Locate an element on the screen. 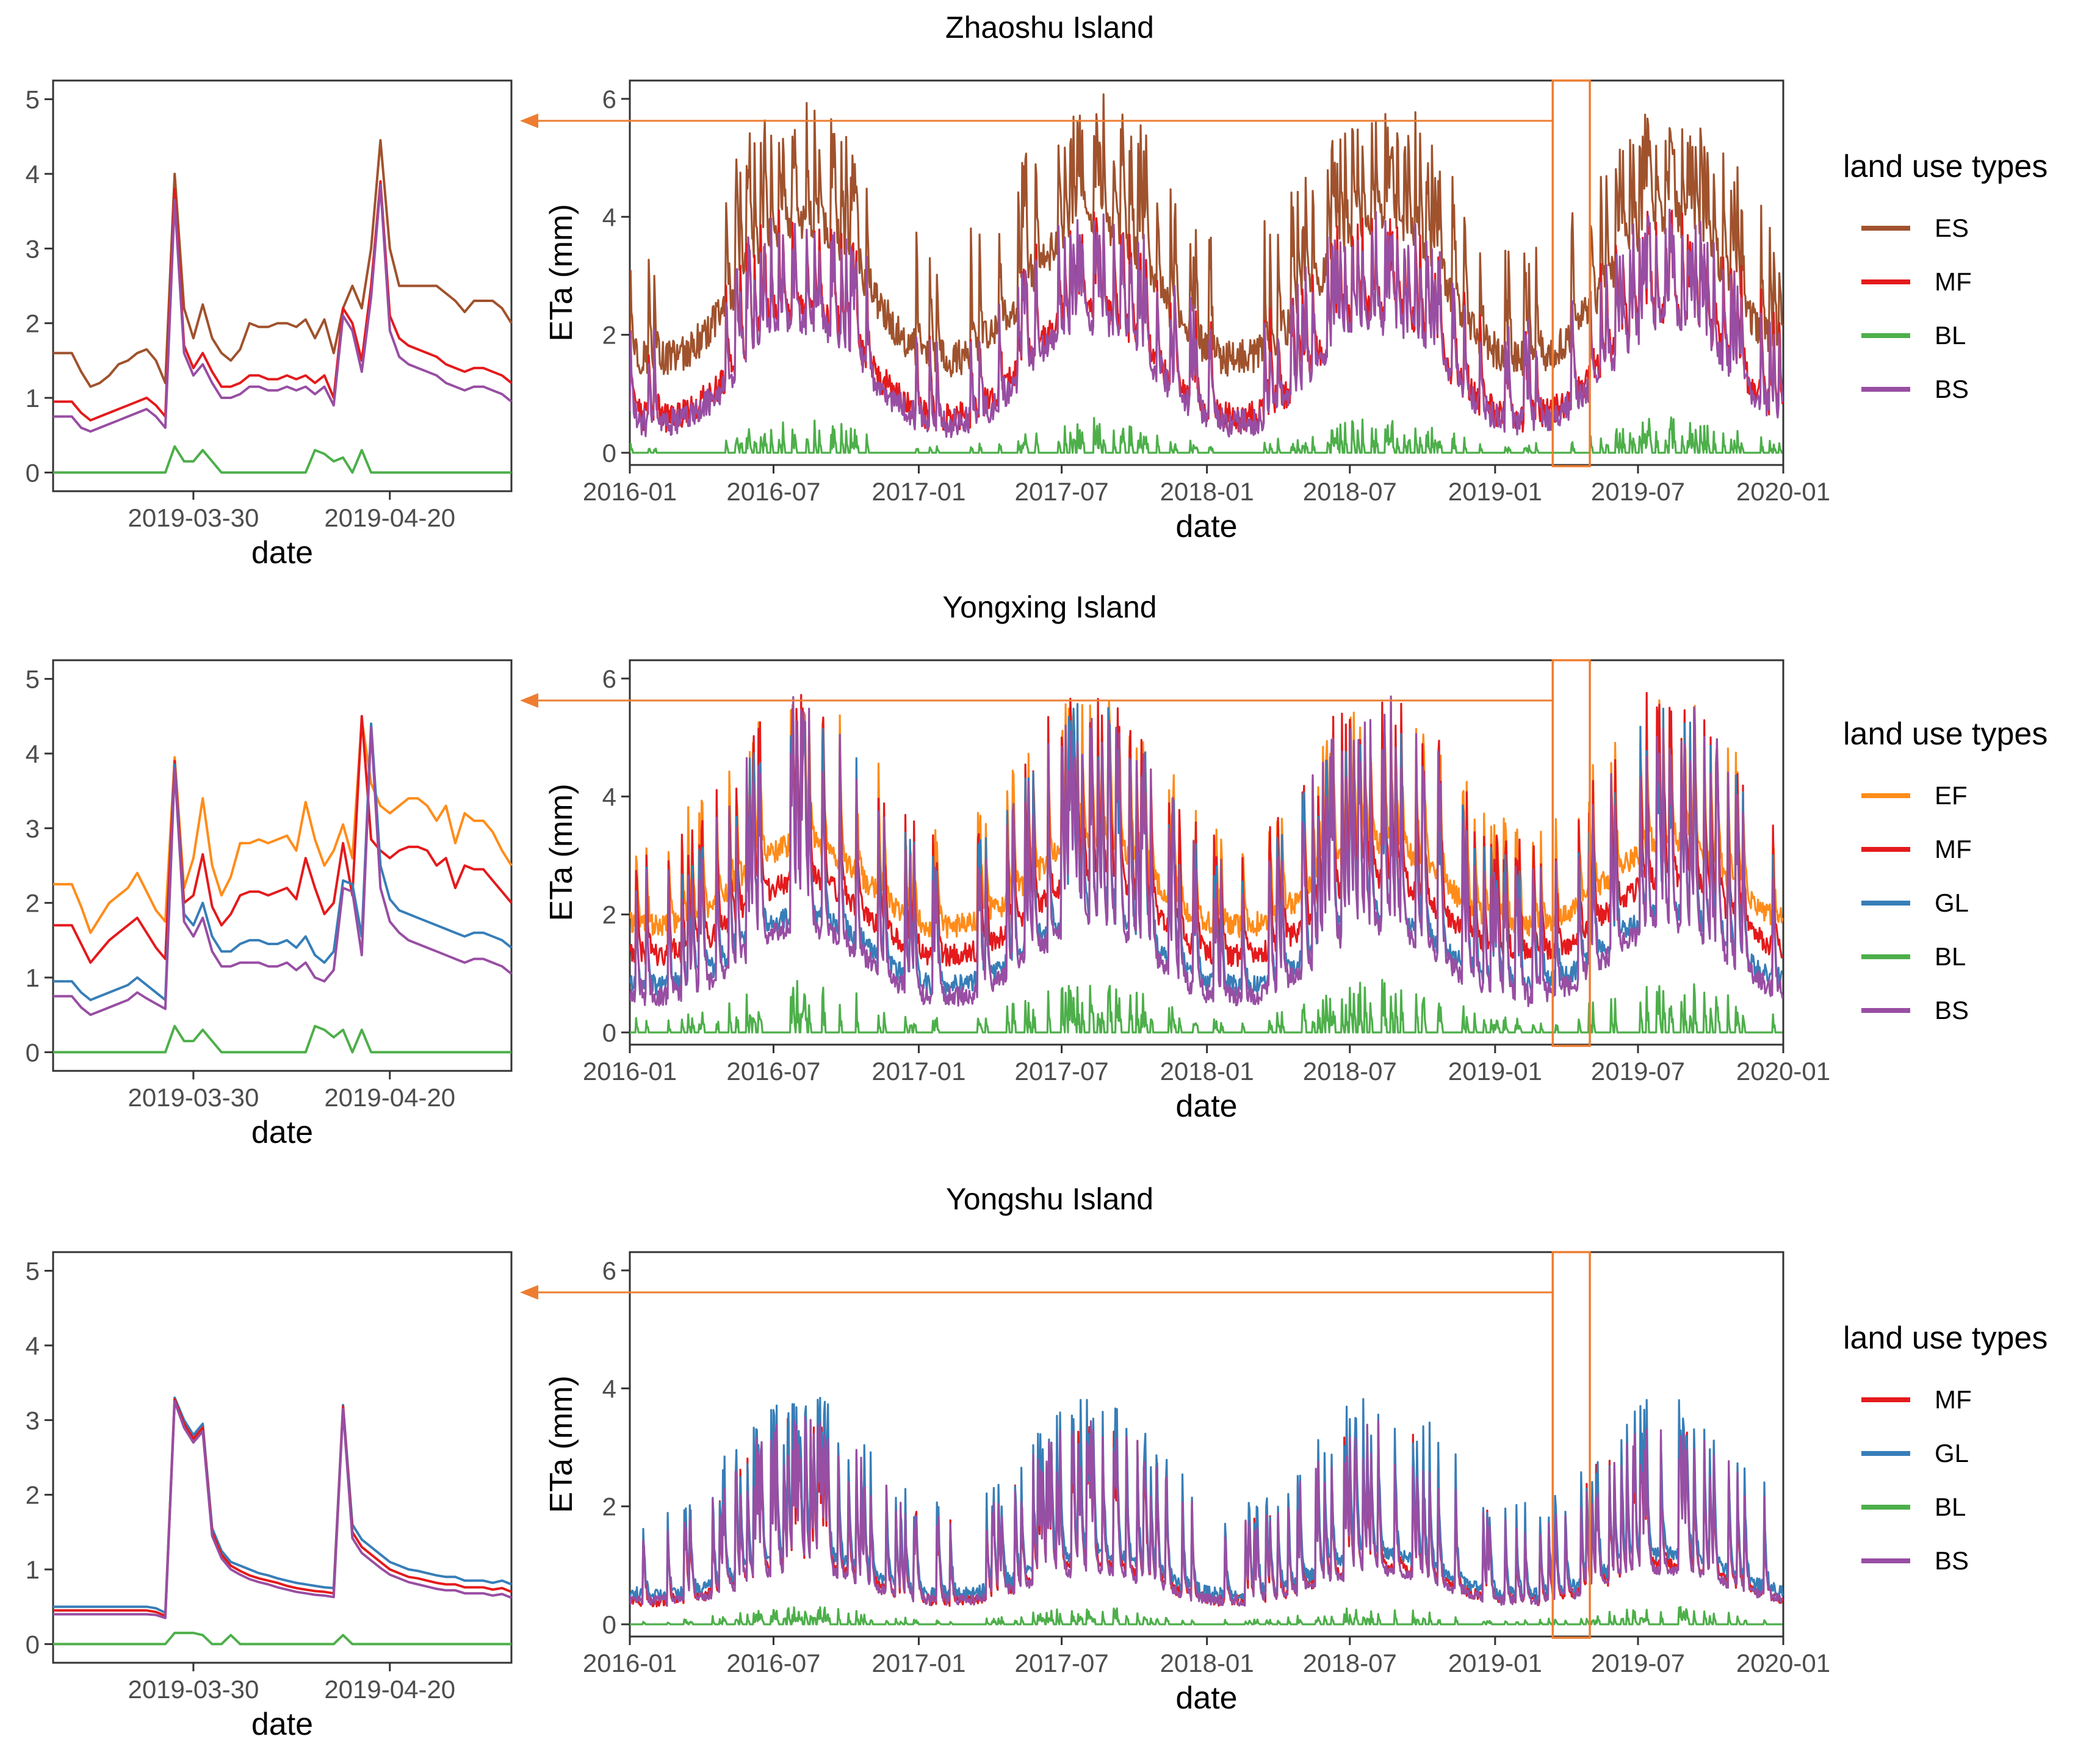  legend: land use types MF GL BL BS is located at coordinates (1945, 1447).